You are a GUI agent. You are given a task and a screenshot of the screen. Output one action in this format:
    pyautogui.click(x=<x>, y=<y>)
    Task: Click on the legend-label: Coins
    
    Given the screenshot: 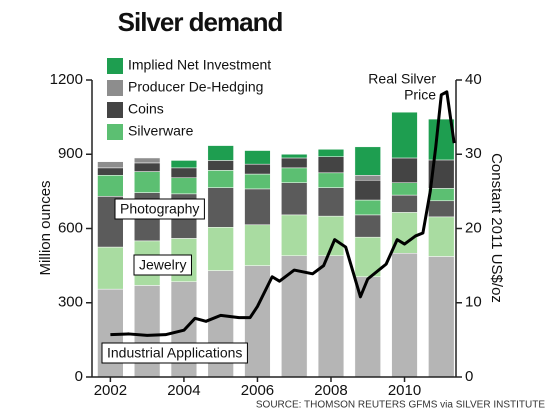 What is the action you would take?
    pyautogui.click(x=146, y=109)
    